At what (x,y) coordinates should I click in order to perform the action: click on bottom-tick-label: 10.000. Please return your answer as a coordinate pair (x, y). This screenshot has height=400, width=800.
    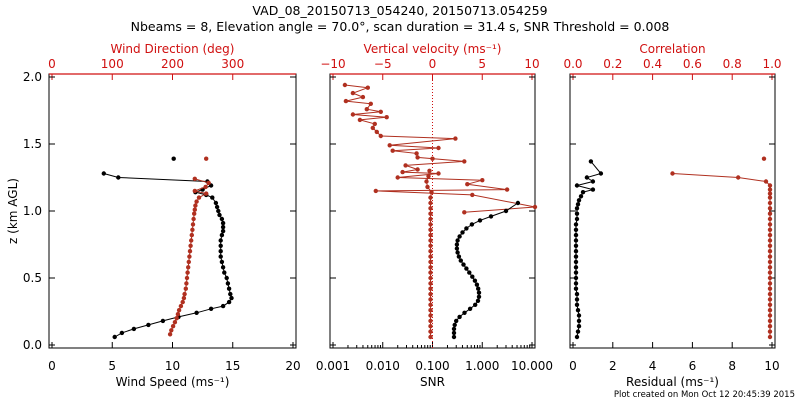
    Looking at the image, I should click on (532, 366).